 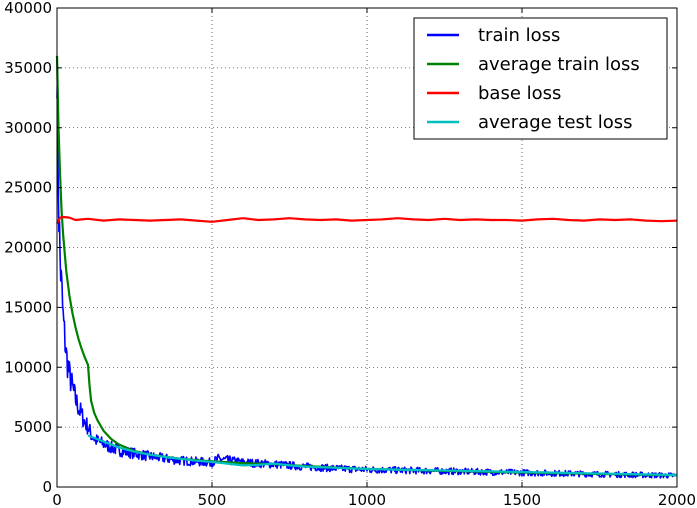 I want to click on y-tick-label: 0, so click(x=47, y=487).